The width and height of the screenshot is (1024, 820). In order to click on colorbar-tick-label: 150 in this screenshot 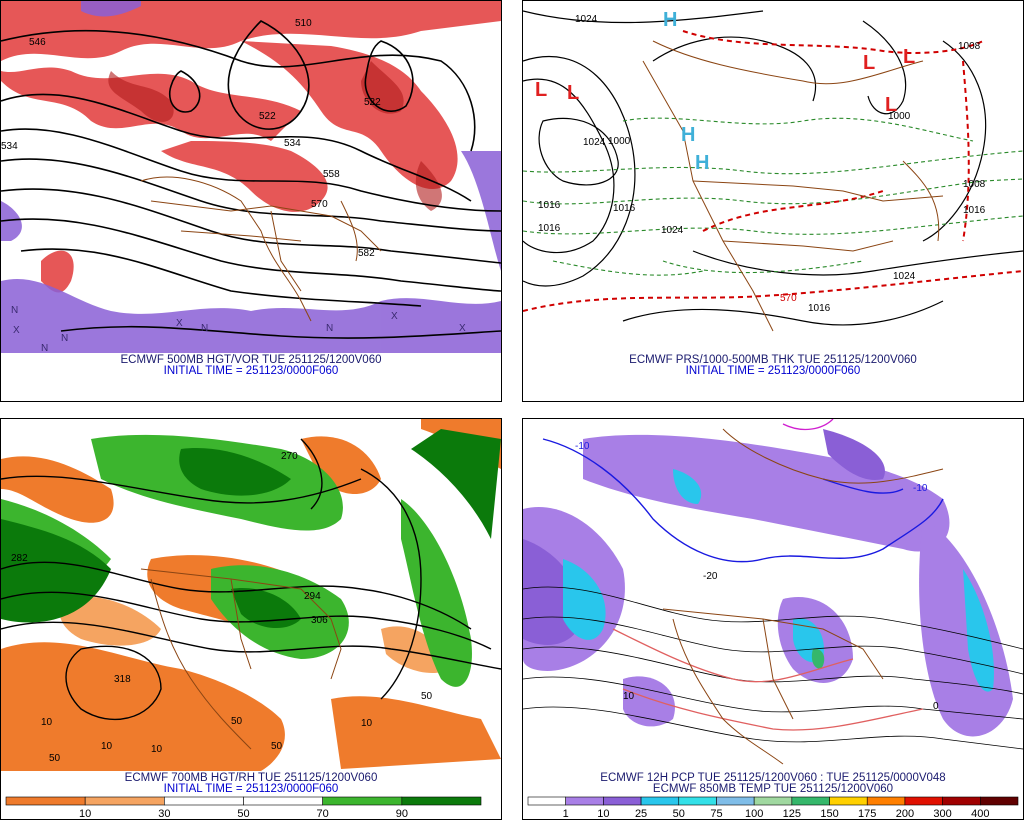, I will do `click(829, 813)`.